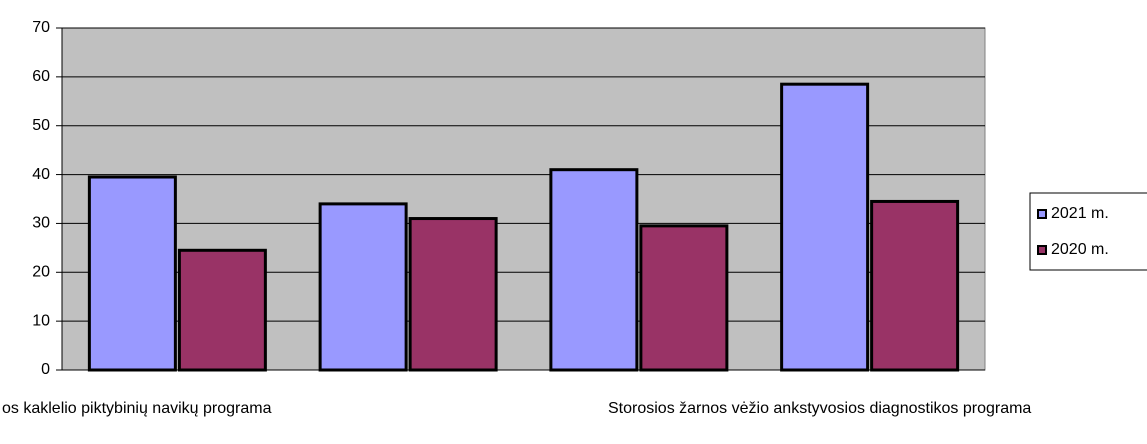 Image resolution: width=1147 pixels, height=444 pixels. Describe the element at coordinates (41, 320) in the screenshot. I see `y-tick-label: 10` at that location.